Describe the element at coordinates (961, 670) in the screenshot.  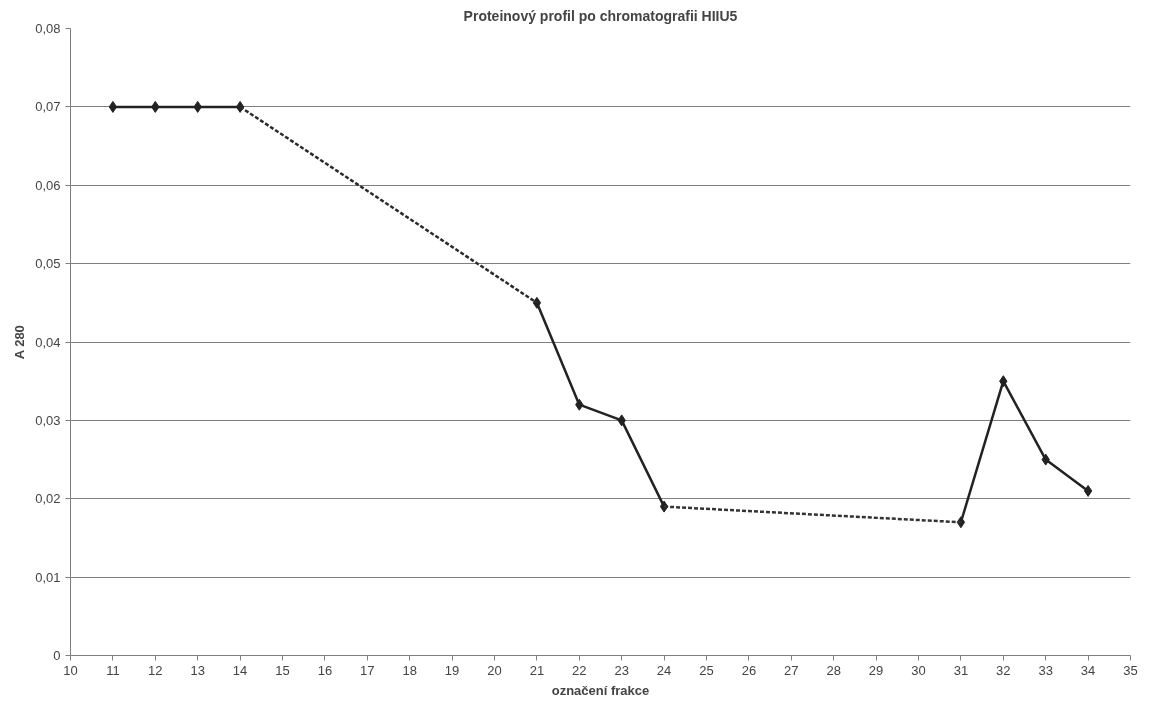
I see `x-tick-label: 31` at that location.